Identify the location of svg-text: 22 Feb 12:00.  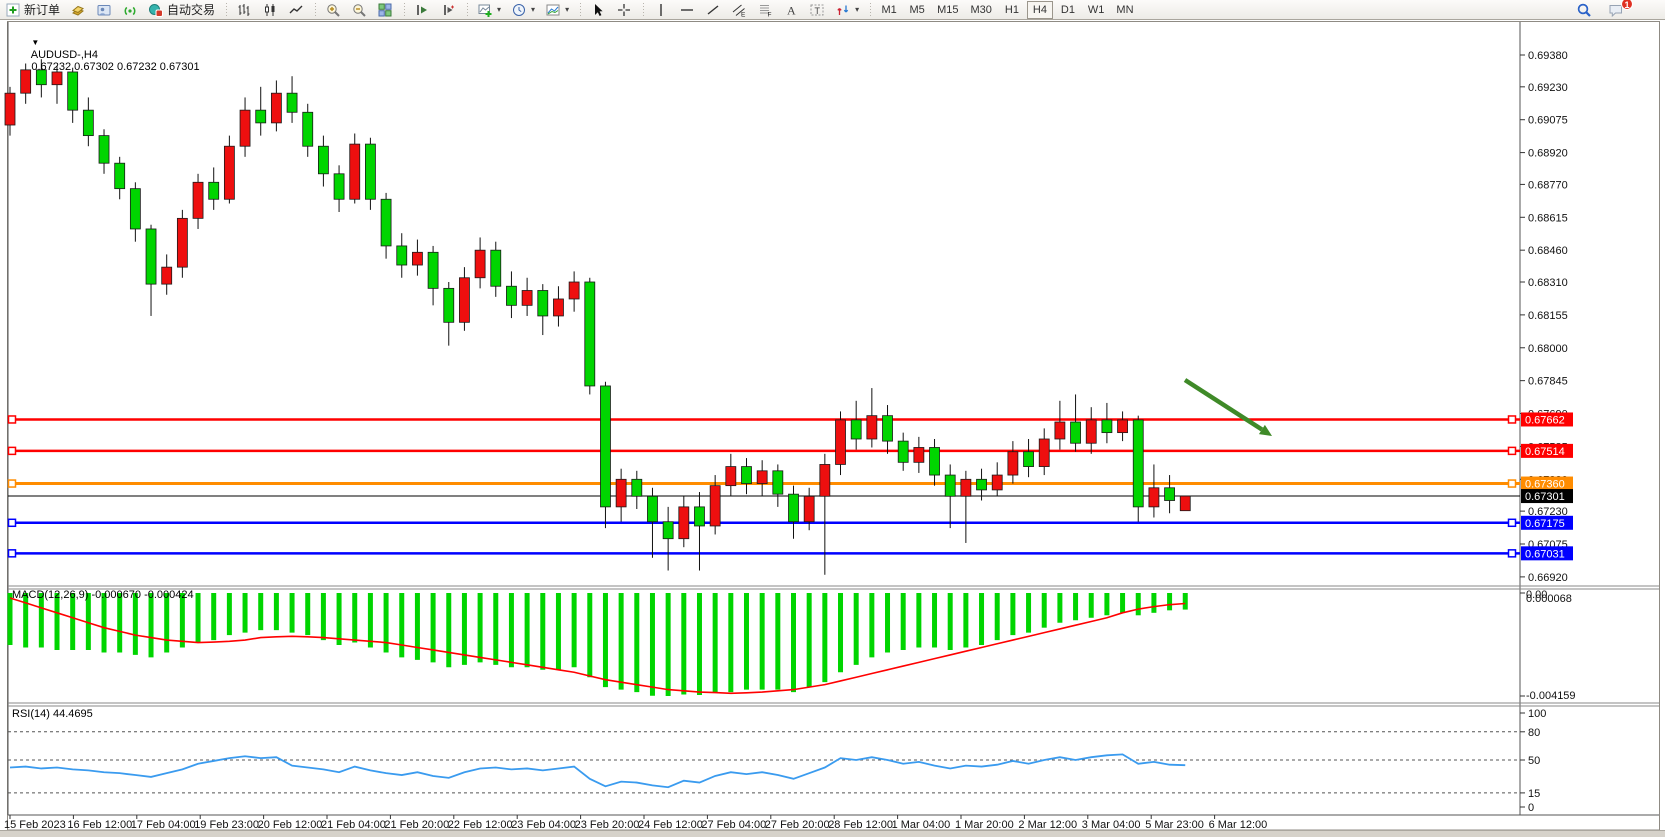
(480, 824).